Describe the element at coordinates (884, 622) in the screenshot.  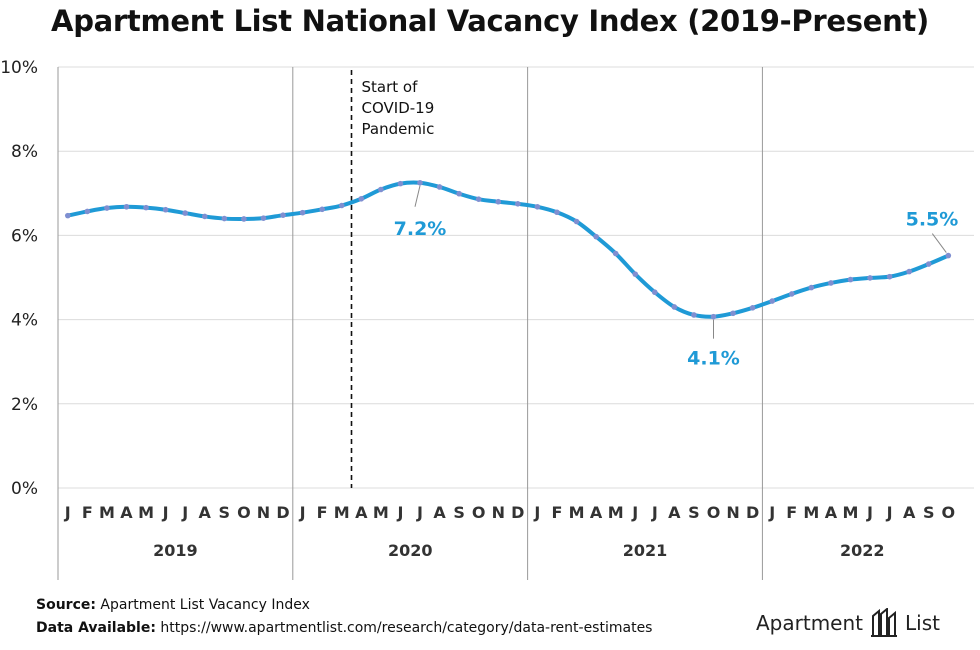
I see `apartment-list-logo-icon` at that location.